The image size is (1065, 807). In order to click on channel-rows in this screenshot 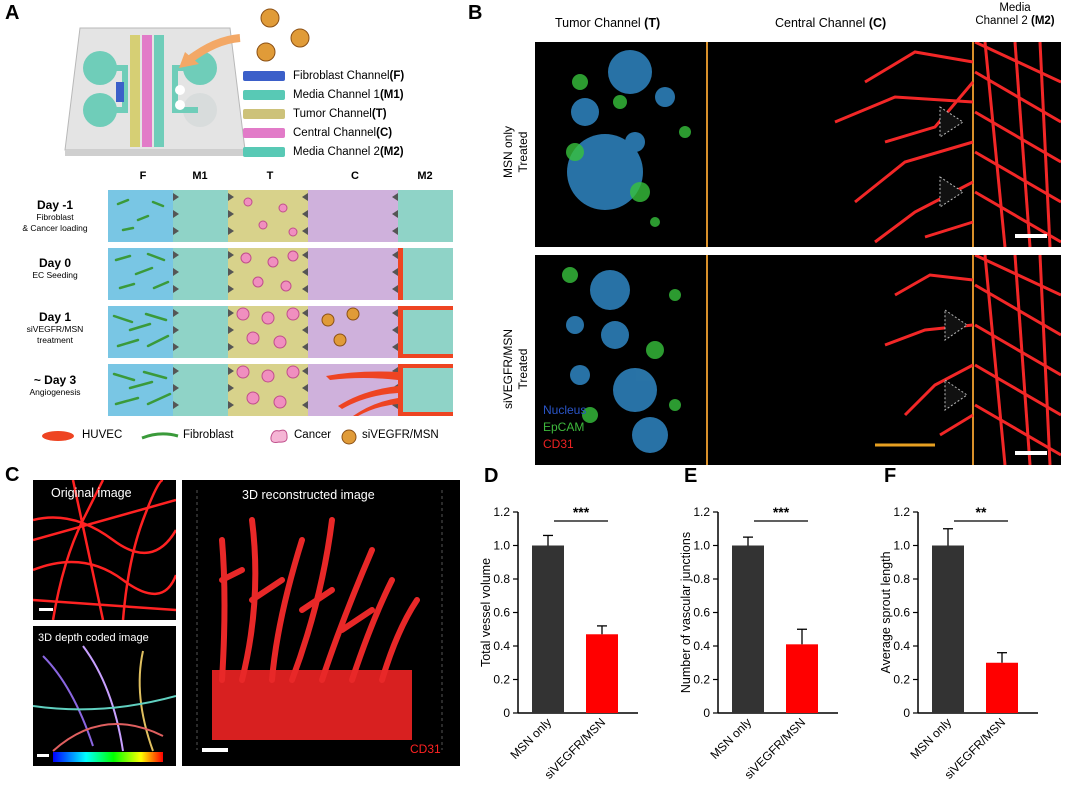, I will do `click(280, 303)`.